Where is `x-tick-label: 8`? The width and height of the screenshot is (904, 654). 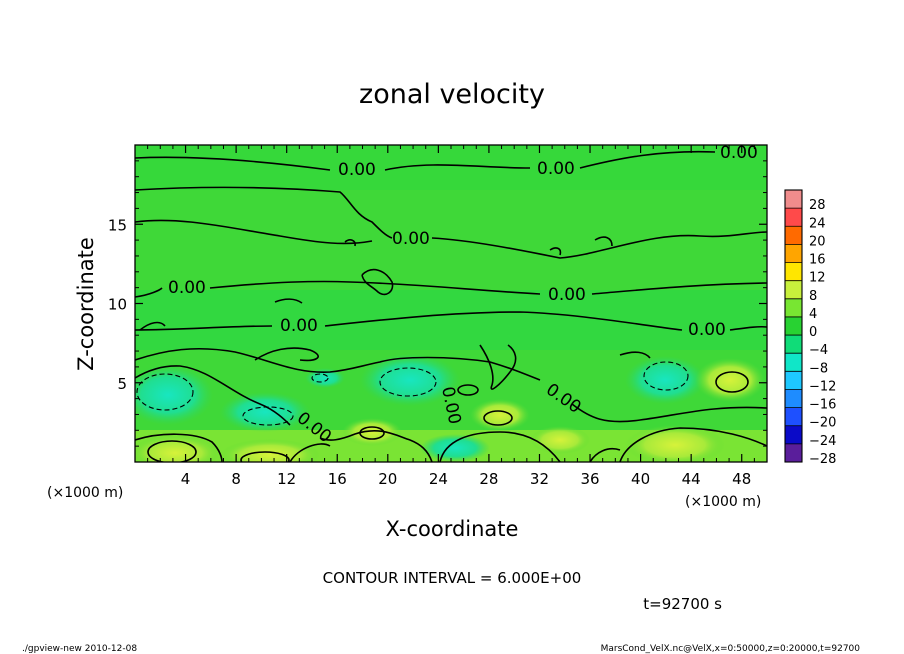 x-tick-label: 8 is located at coordinates (236, 479).